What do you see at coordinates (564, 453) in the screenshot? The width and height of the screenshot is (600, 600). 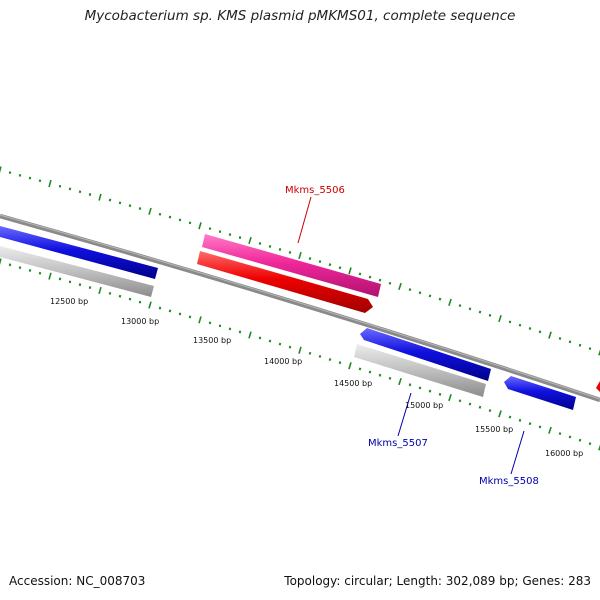 I see `scale-label-16000: 16000 bp` at bounding box center [564, 453].